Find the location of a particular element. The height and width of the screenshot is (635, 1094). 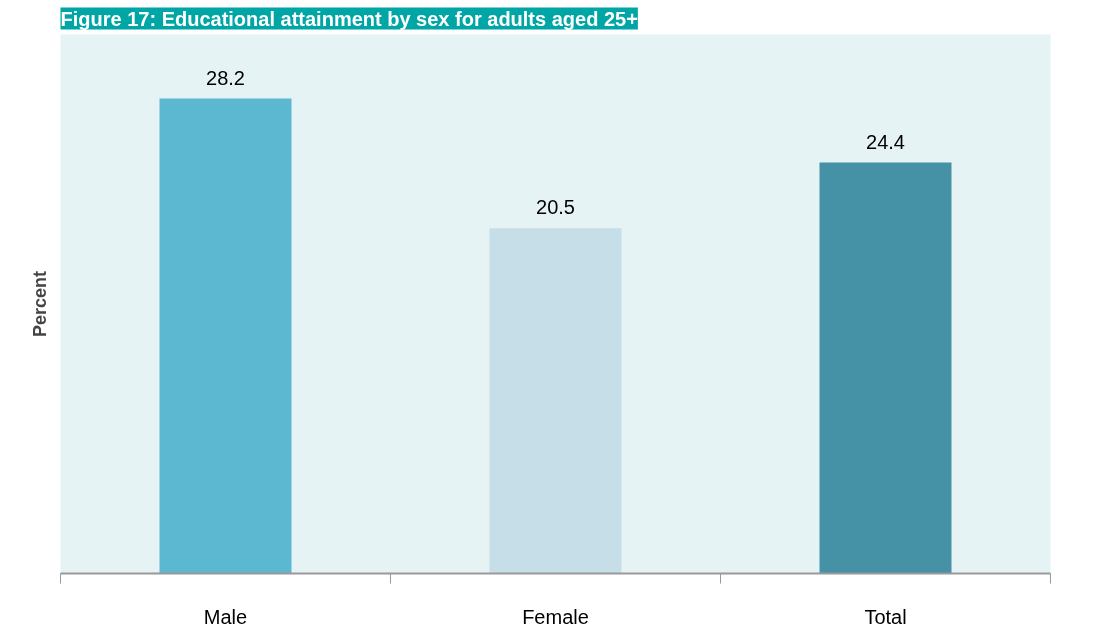

data-label: 24.4 is located at coordinates (885, 141).